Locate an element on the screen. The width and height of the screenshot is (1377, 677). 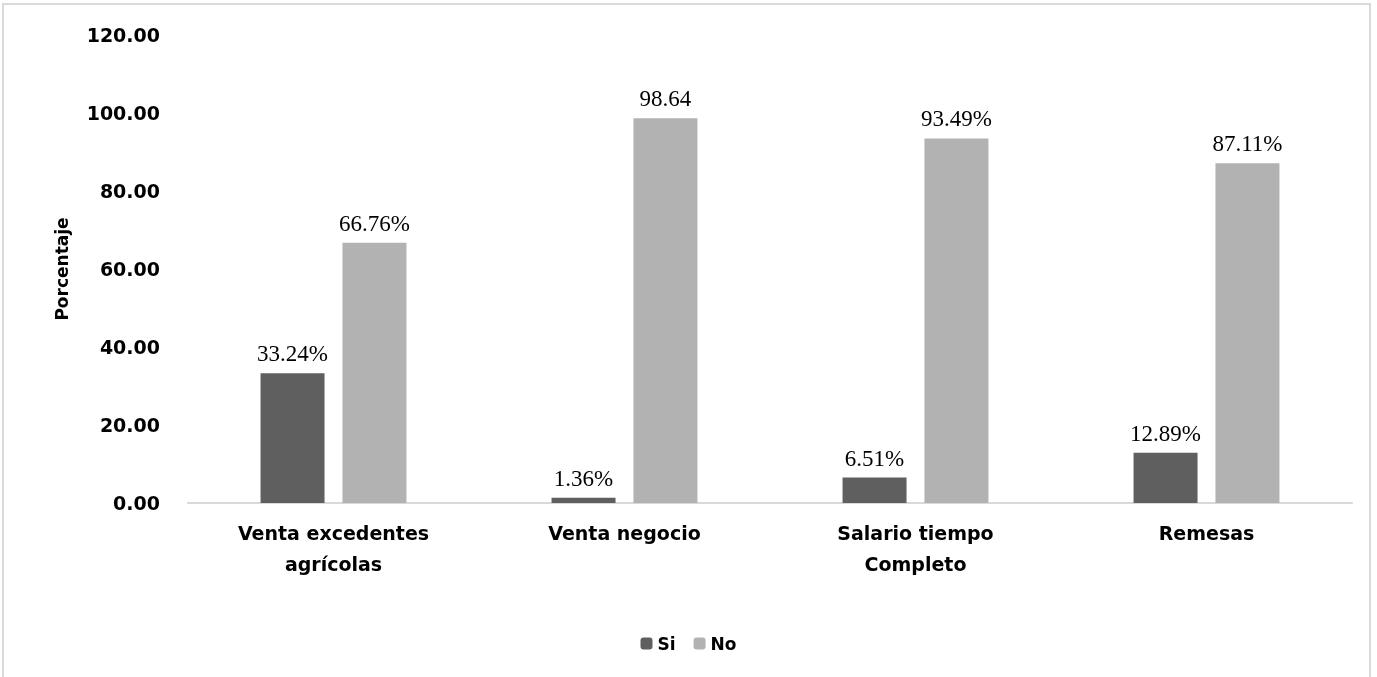
y-tick-label: 100.00 is located at coordinates (123, 113).